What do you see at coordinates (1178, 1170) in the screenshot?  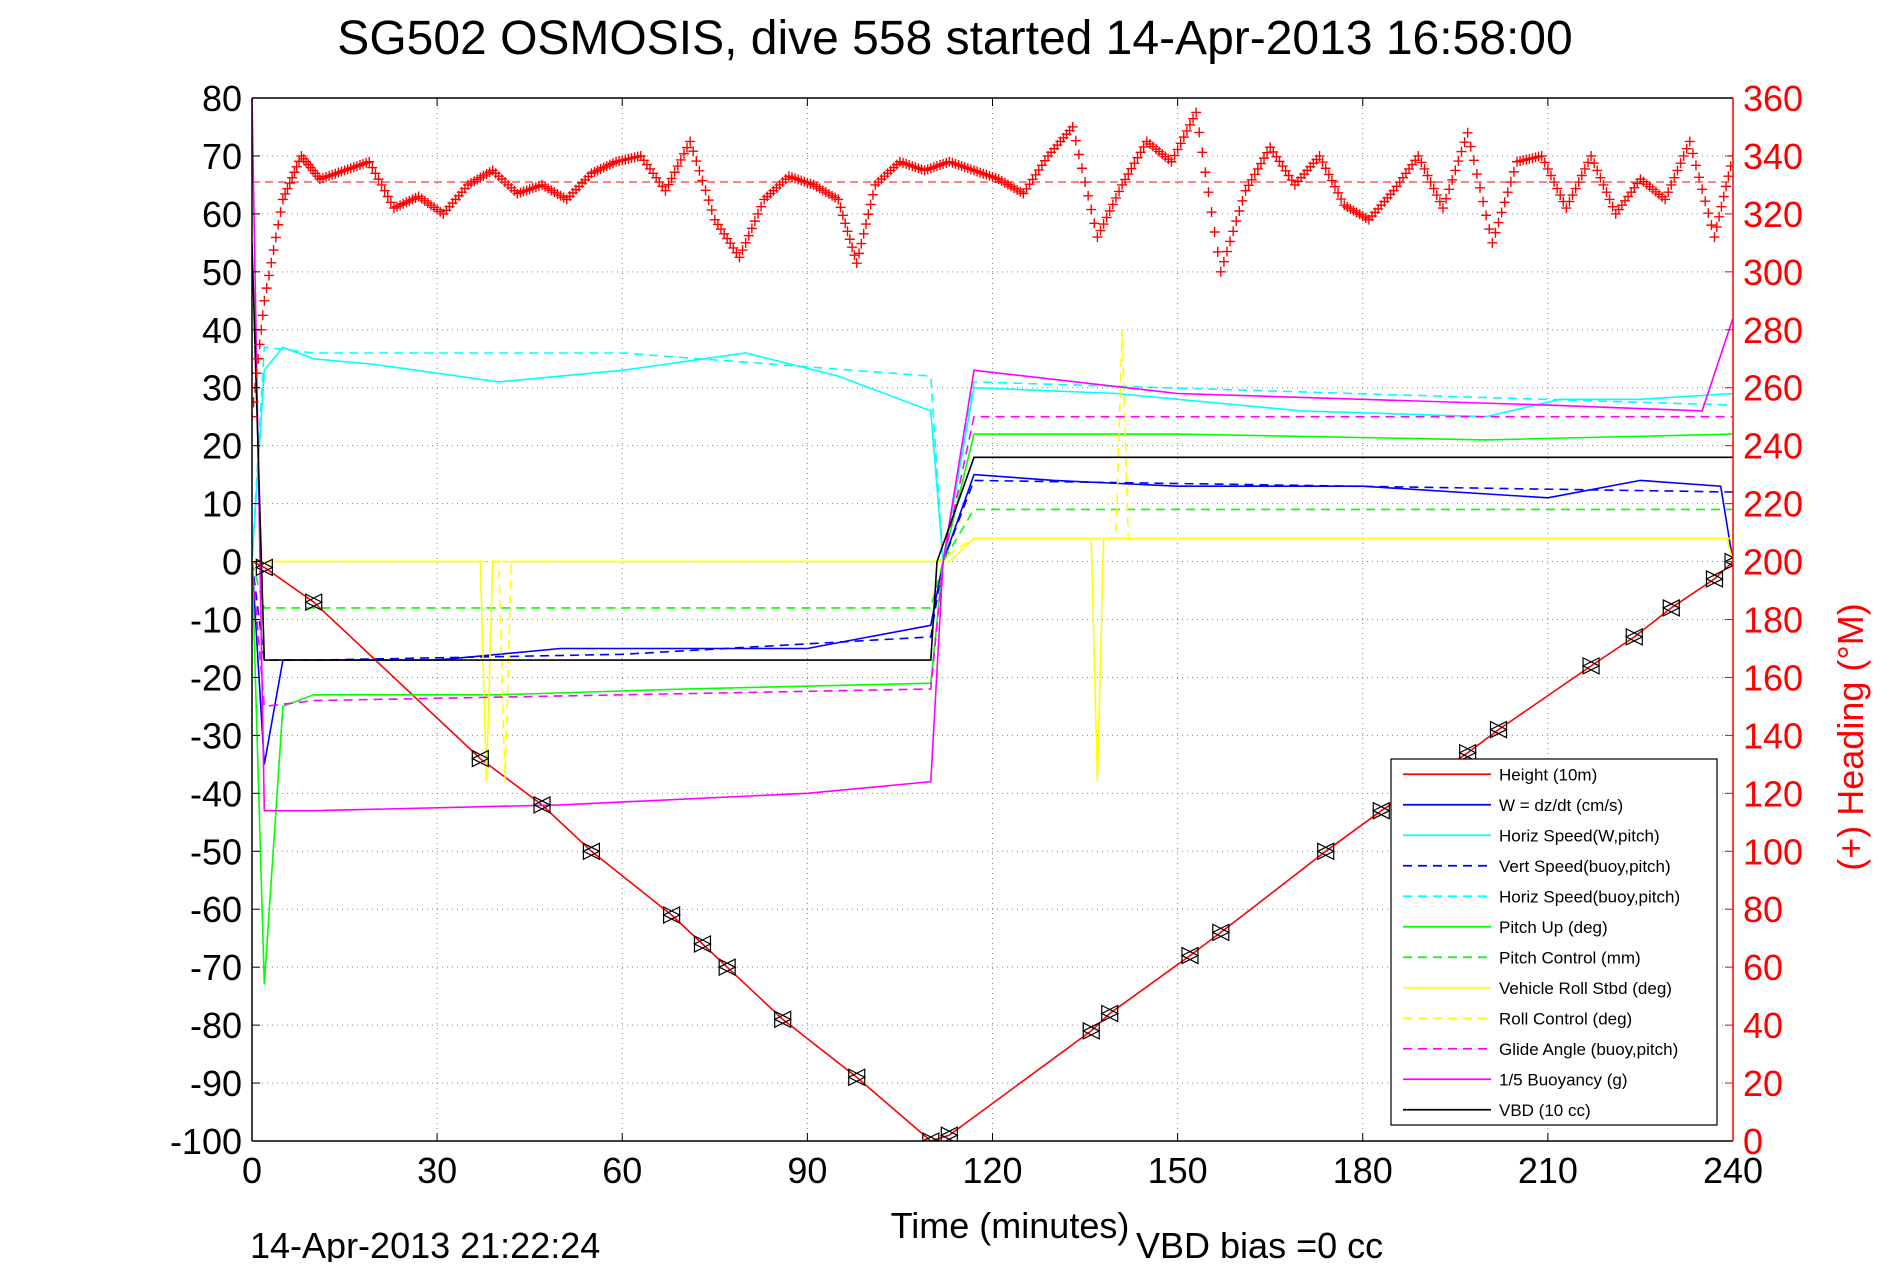 I see `x-tick-label: 150` at bounding box center [1178, 1170].